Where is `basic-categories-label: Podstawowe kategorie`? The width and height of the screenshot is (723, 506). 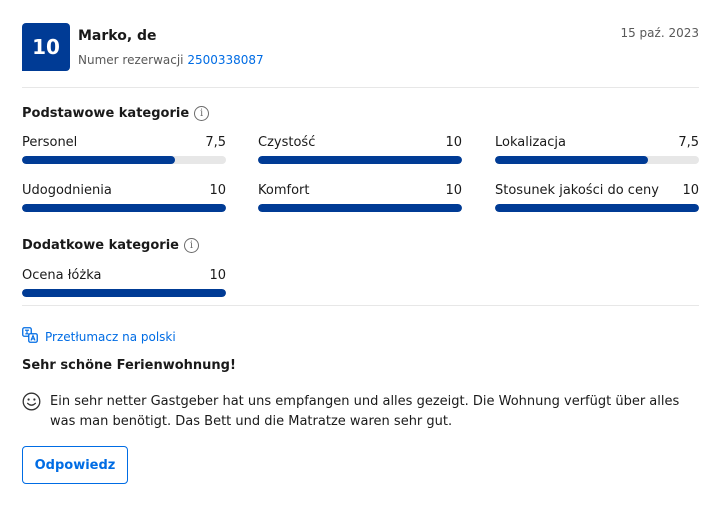
basic-categories-label: Podstawowe kategorie is located at coordinates (106, 113).